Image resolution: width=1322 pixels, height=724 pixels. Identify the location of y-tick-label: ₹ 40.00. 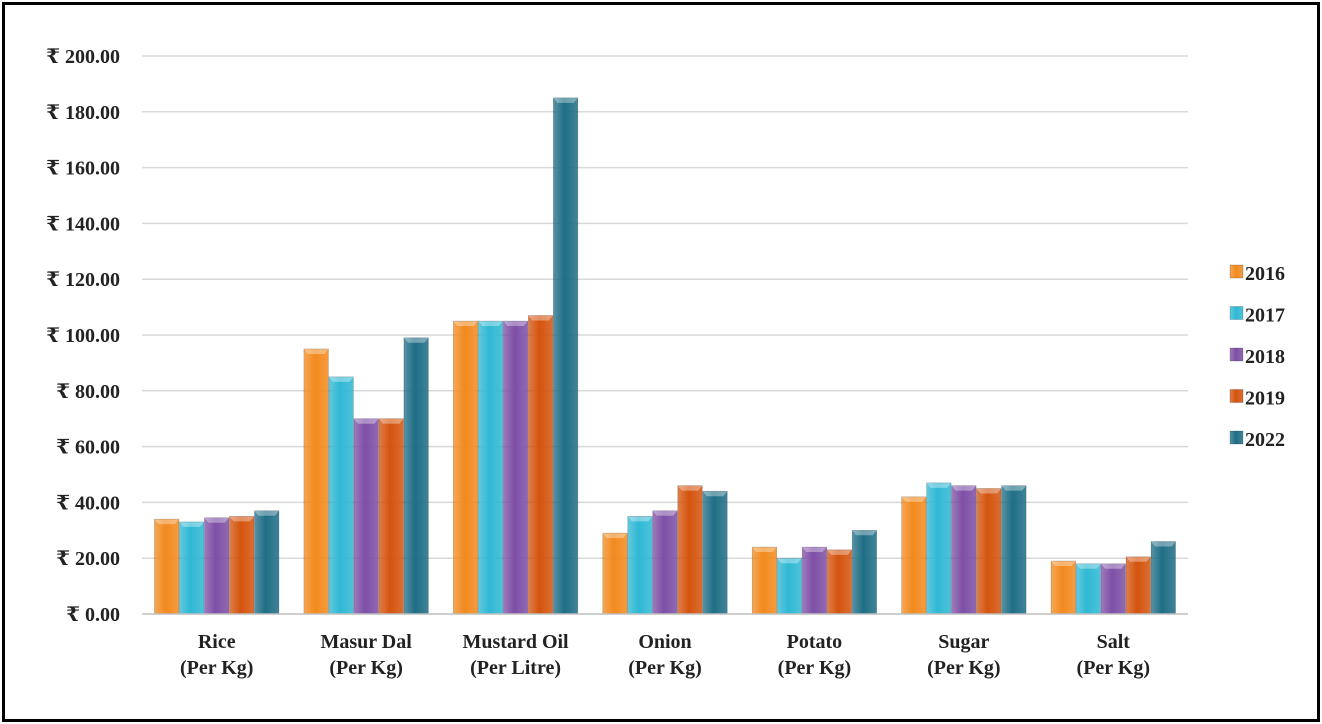
(88, 503).